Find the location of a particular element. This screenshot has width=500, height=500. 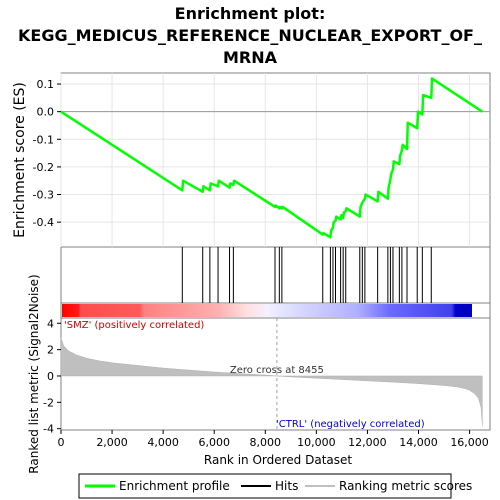

x-axis-label: Rank in Ordered Dataset is located at coordinates (278, 460).